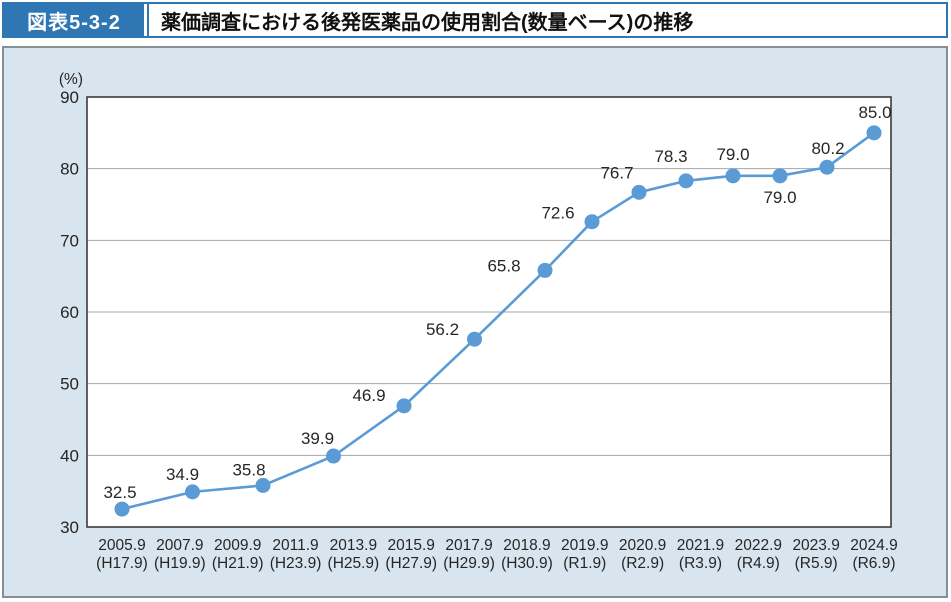  Describe the element at coordinates (827, 148) in the screenshot. I see `data-point-label: 80.2` at that location.